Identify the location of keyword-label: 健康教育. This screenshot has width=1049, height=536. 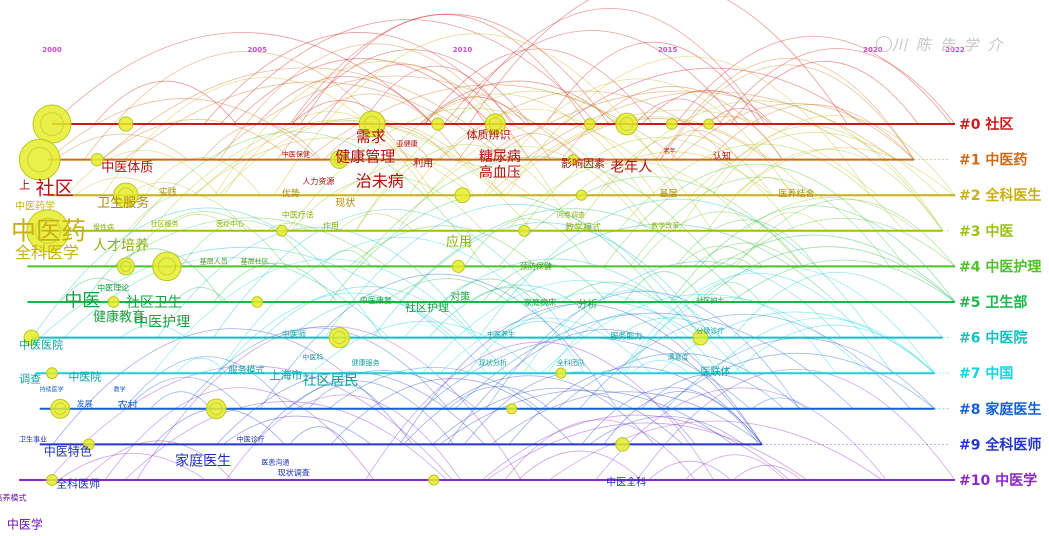
(119, 317).